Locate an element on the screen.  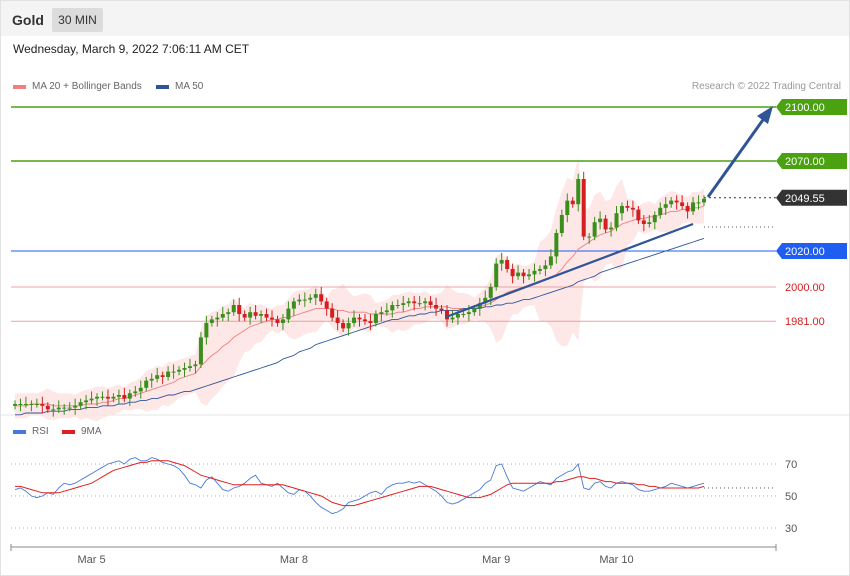
trend-line is located at coordinates (569, 270).